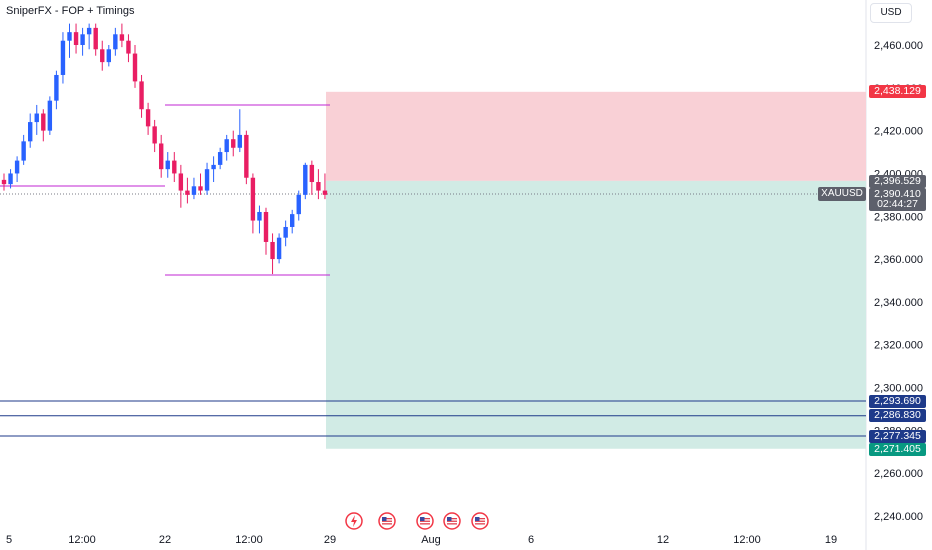  Describe the element at coordinates (663, 540) in the screenshot. I see `time-axis-label: 12` at that location.